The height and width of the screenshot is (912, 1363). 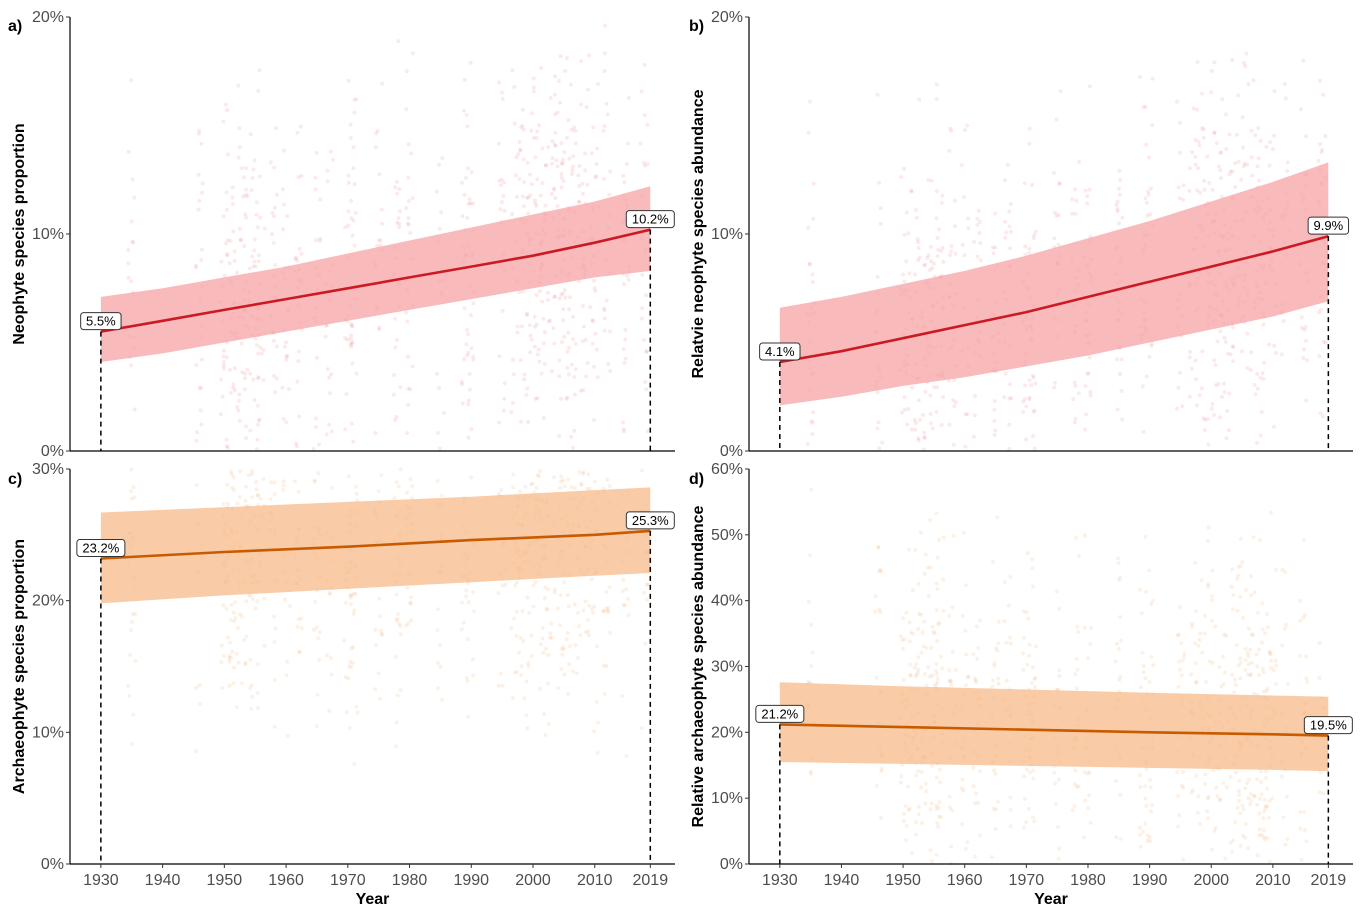 What do you see at coordinates (19, 666) in the screenshot?
I see `y-axis-title: Archaeophyte species proportion` at bounding box center [19, 666].